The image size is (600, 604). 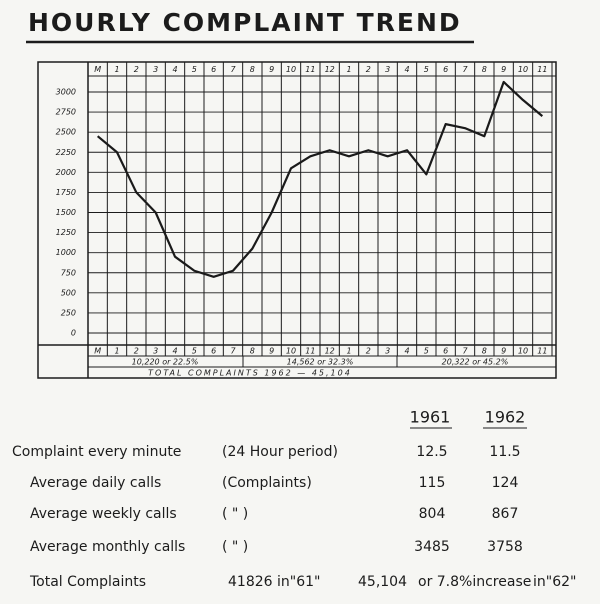 I want to click on annotation: 10,220 or 22.5%, so click(x=165, y=362).